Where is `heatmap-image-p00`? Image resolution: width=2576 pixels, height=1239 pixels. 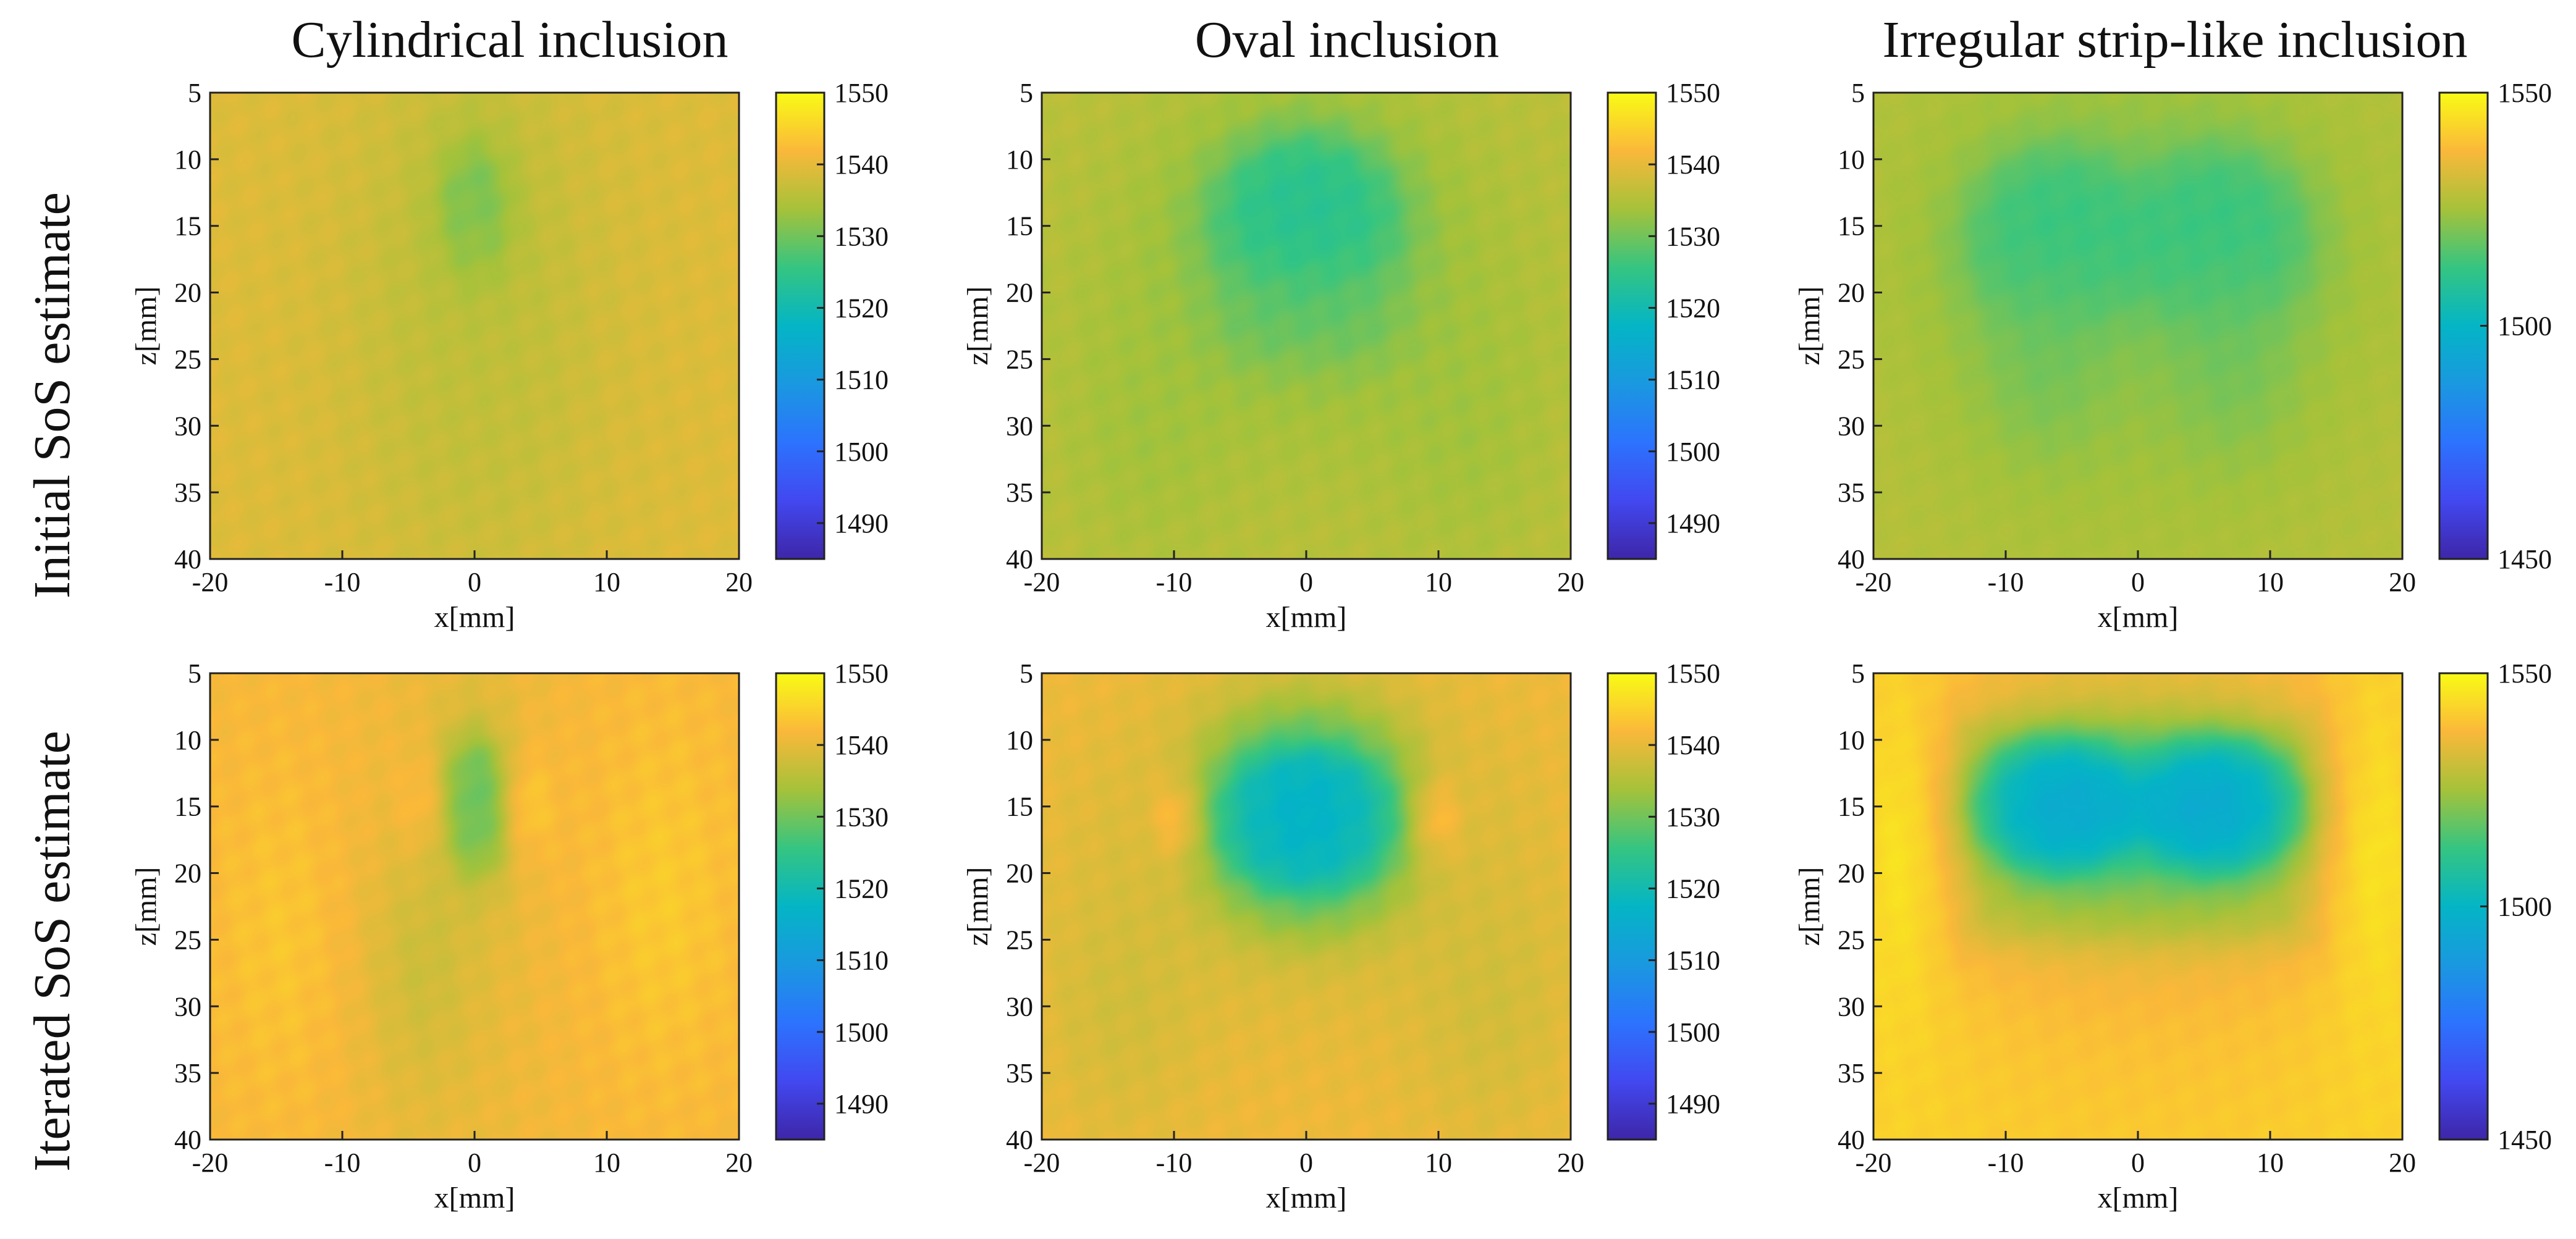
heatmap-image-p00 is located at coordinates (474, 326).